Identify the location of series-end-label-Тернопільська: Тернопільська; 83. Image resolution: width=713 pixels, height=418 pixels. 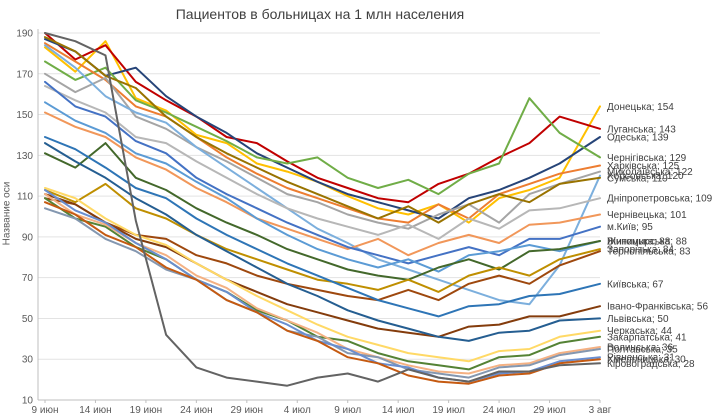
(649, 252).